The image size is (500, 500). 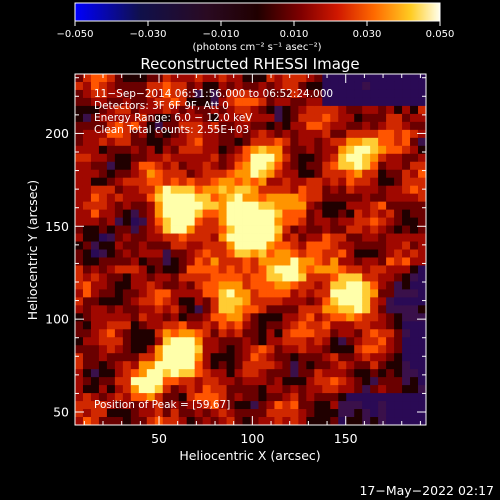 I want to click on x-tick-label: 100, so click(x=252, y=438).